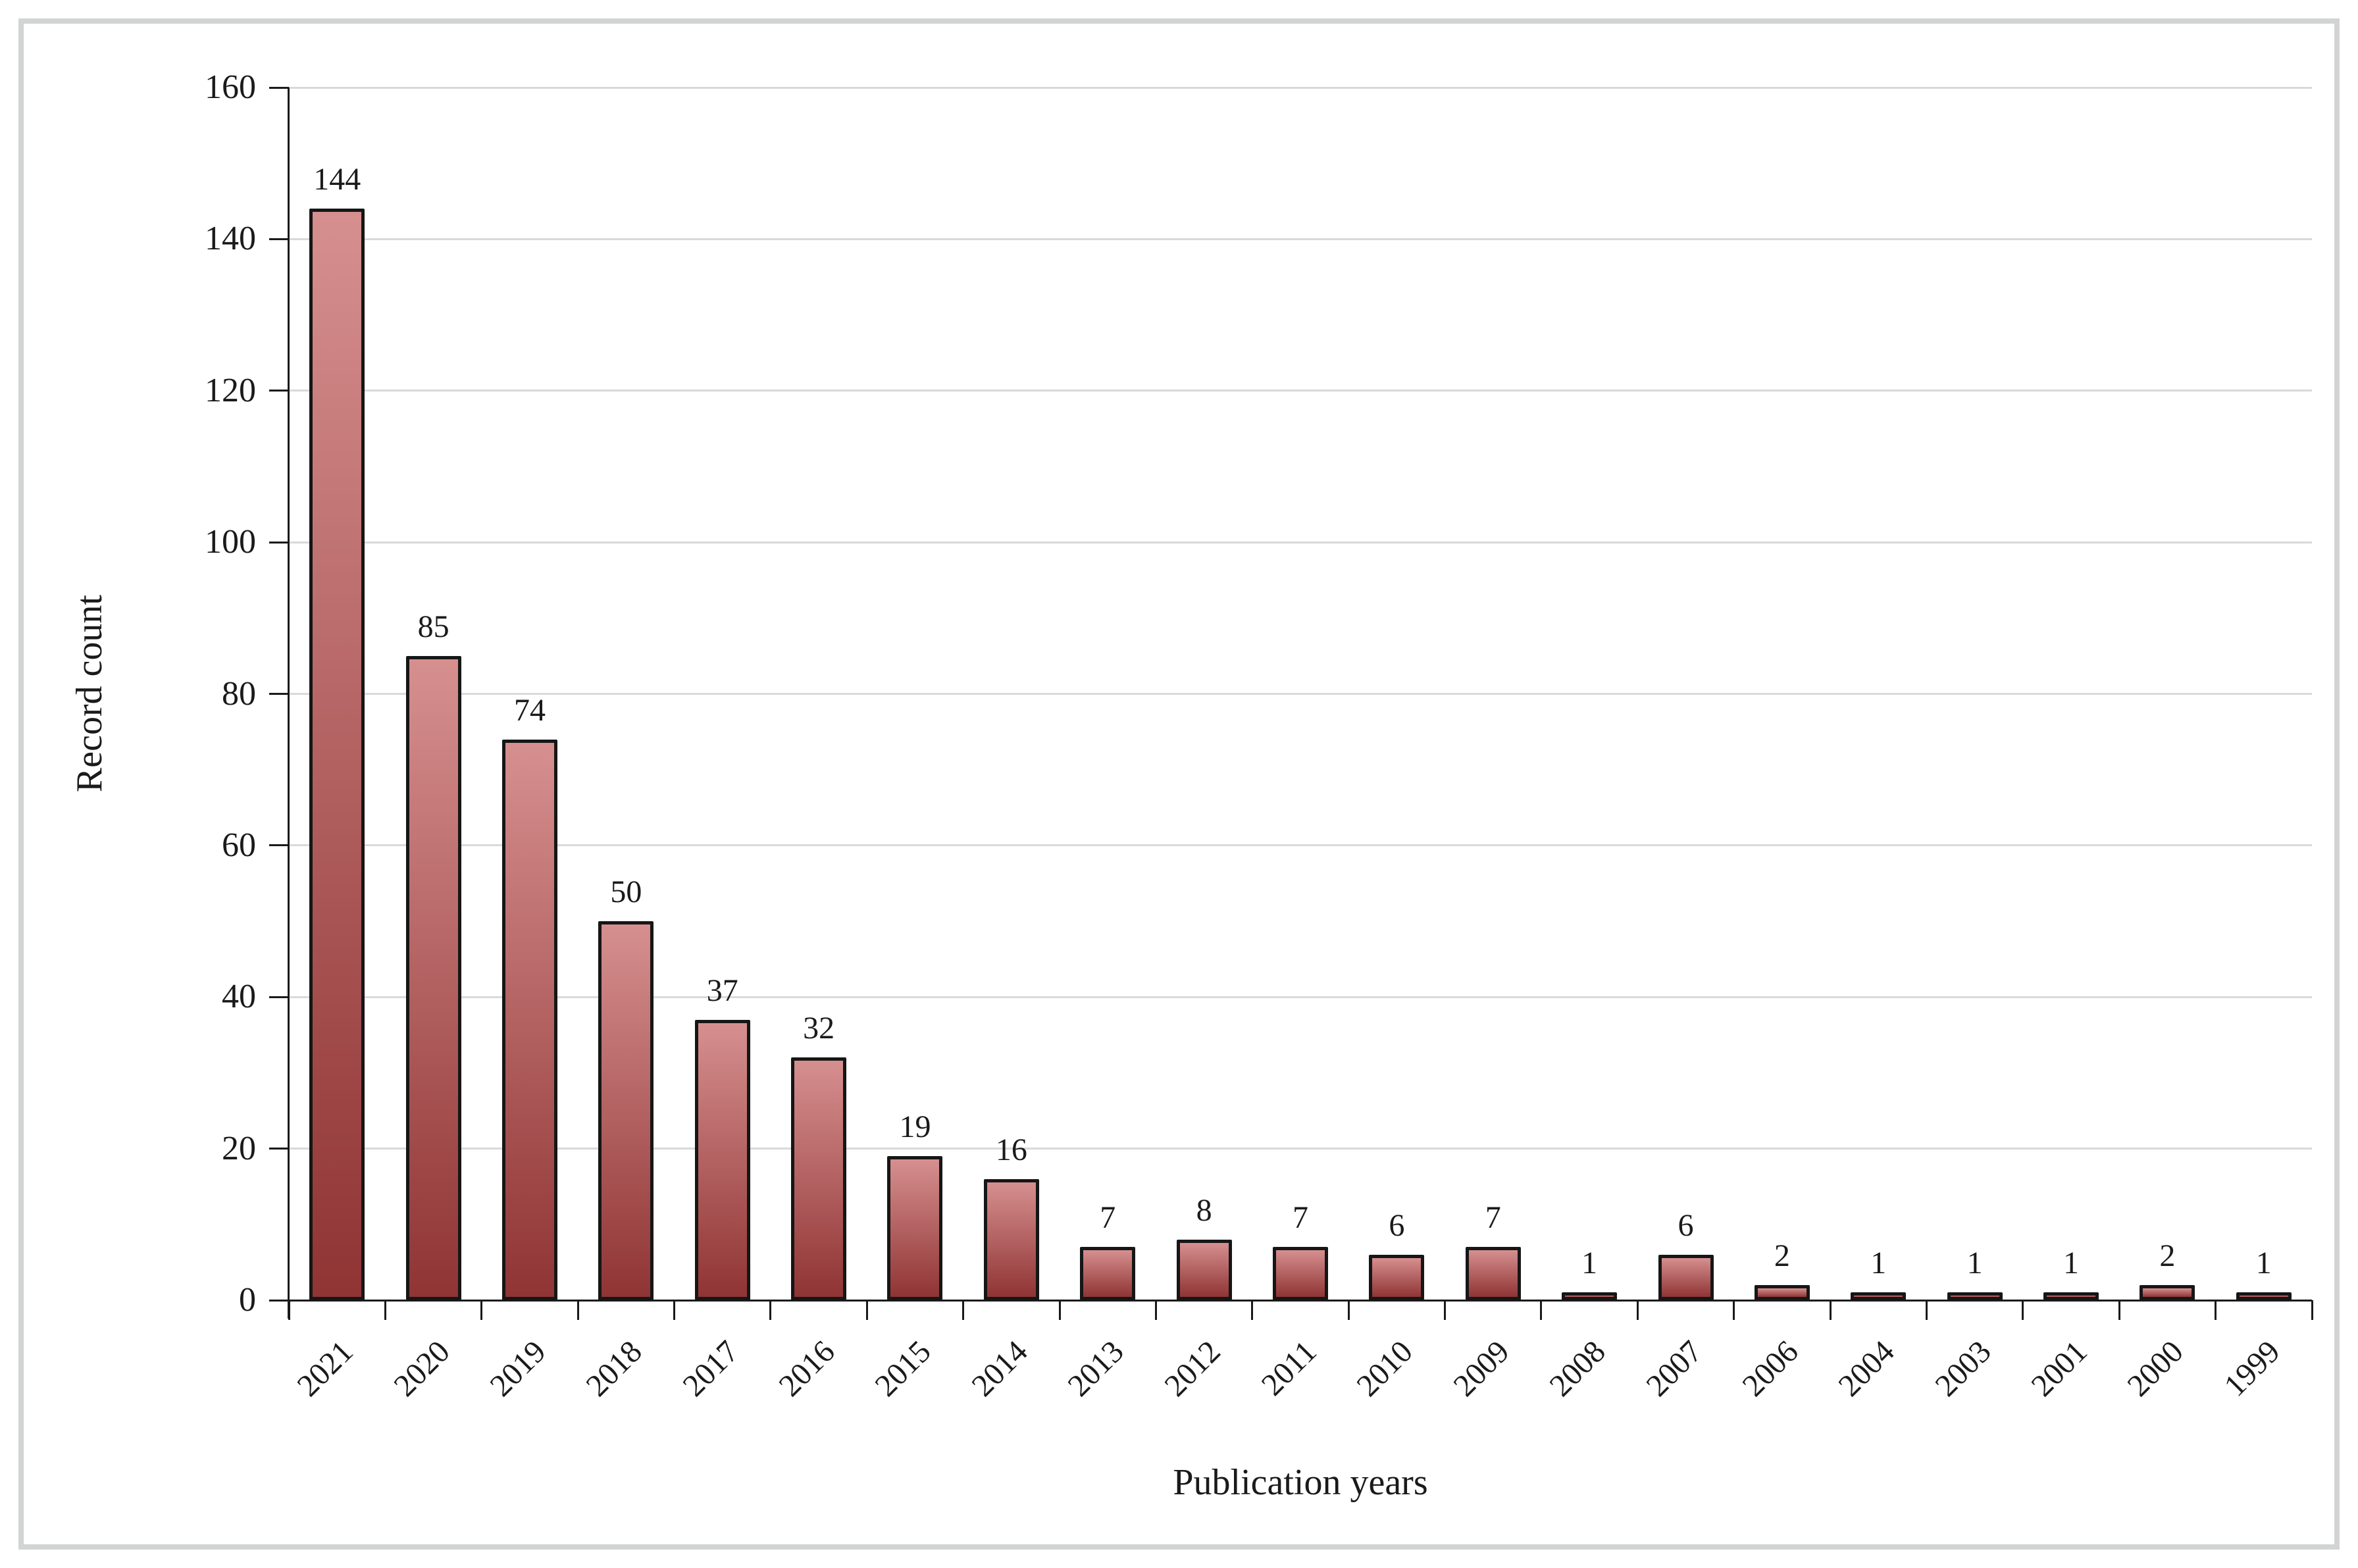 The height and width of the screenshot is (1568, 2358). What do you see at coordinates (1385, 1369) in the screenshot?
I see `x-tick-label: 2010` at bounding box center [1385, 1369].